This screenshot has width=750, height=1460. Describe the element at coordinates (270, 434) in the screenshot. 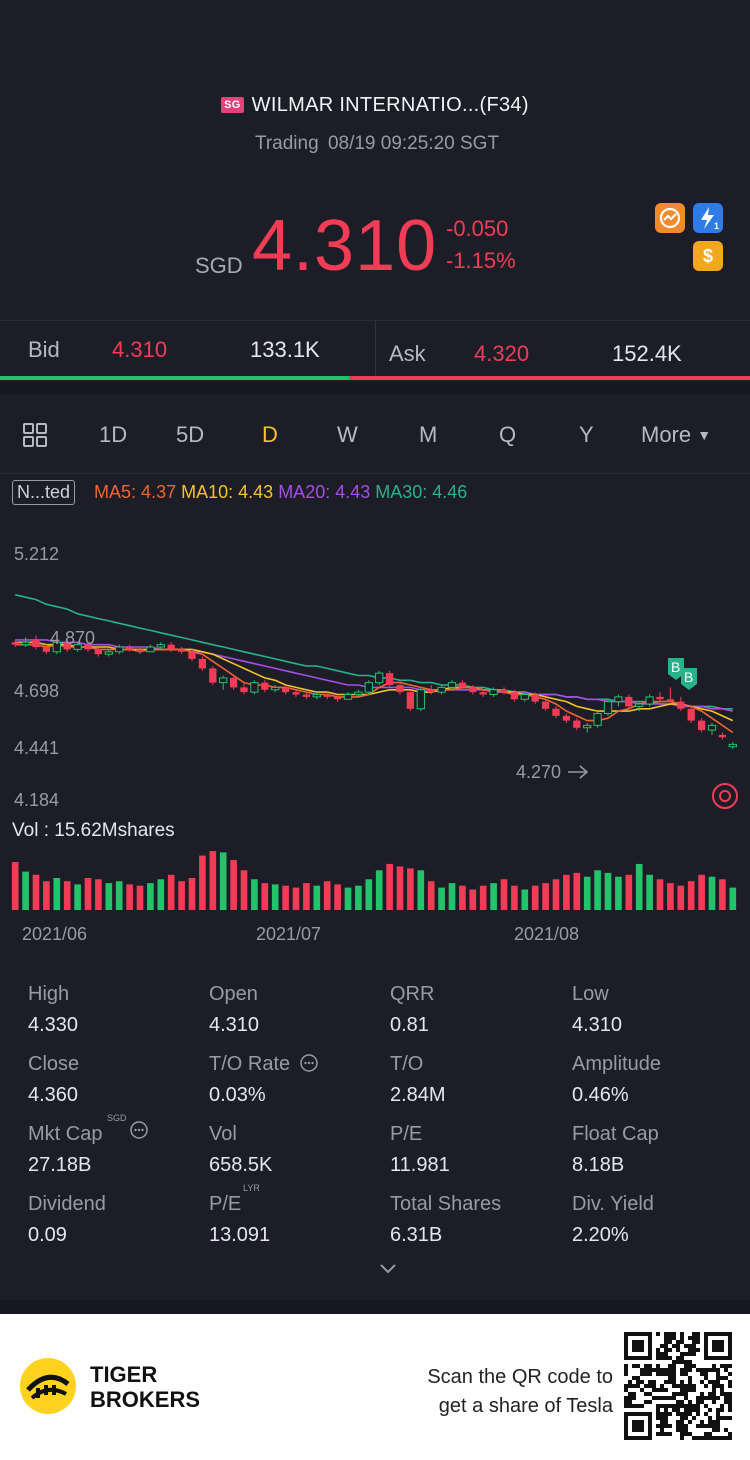

I see `tab-day: D` at that location.